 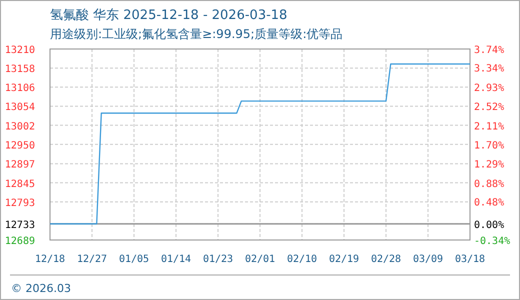 What do you see at coordinates (134, 259) in the screenshot?
I see `x-tick-label: 01/05` at bounding box center [134, 259].